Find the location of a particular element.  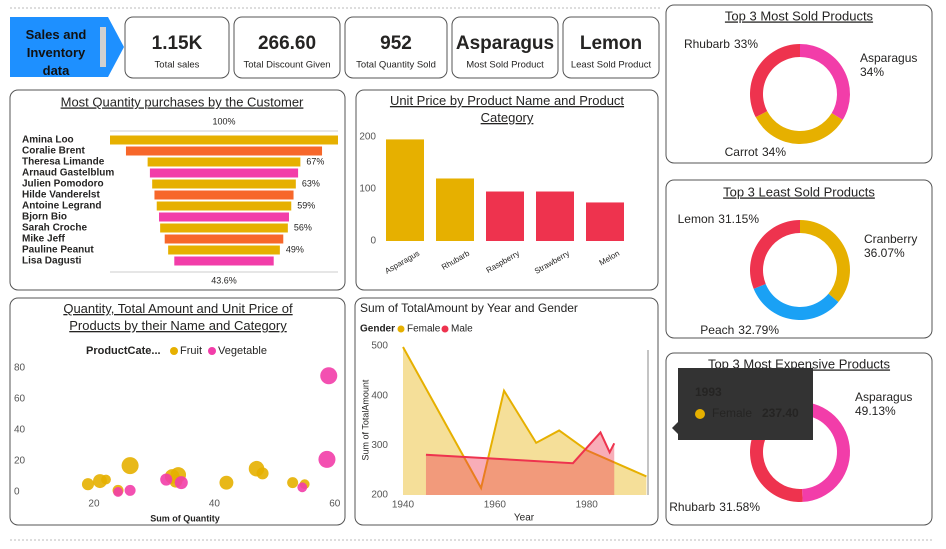

slice-label: Peach 32.79% is located at coordinates (739, 330).